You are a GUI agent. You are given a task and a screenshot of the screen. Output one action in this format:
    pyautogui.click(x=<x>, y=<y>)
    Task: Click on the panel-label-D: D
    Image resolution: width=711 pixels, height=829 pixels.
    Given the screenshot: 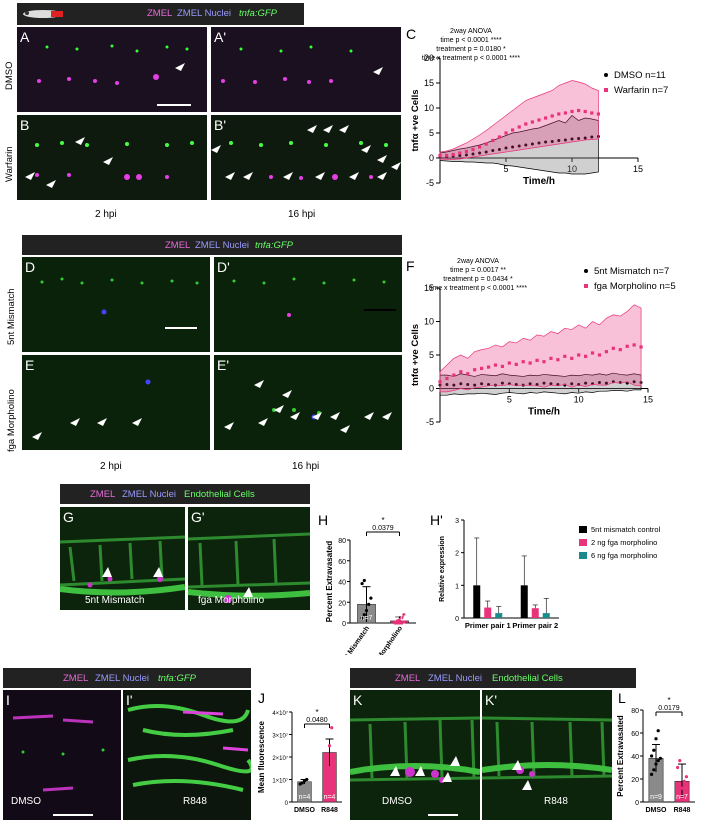 What is the action you would take?
    pyautogui.click(x=30, y=267)
    